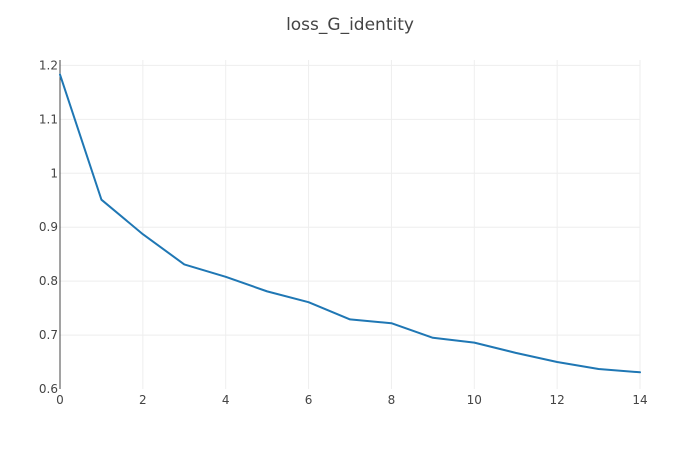 This screenshot has height=450, width=700. I want to click on y-tick-label: 0.6, so click(48, 389).